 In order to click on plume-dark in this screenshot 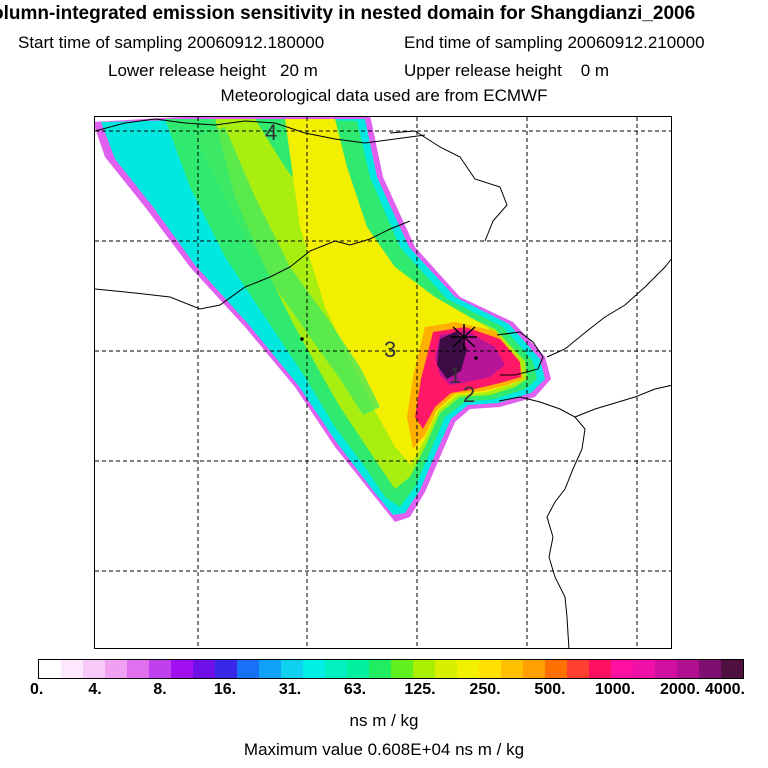, I will do `click(452, 355)`.